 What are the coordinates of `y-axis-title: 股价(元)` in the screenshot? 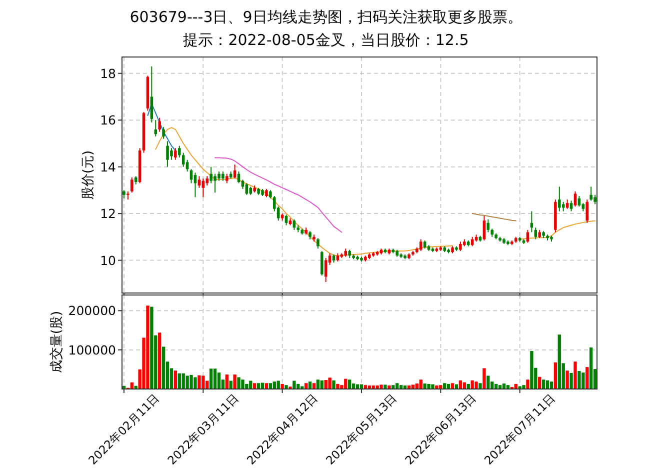 It's located at (88, 175).